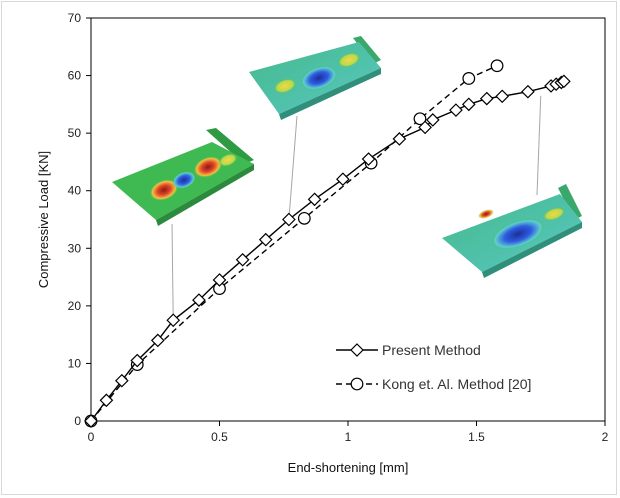  I want to click on x-tick-label: 1.5, so click(476, 437).